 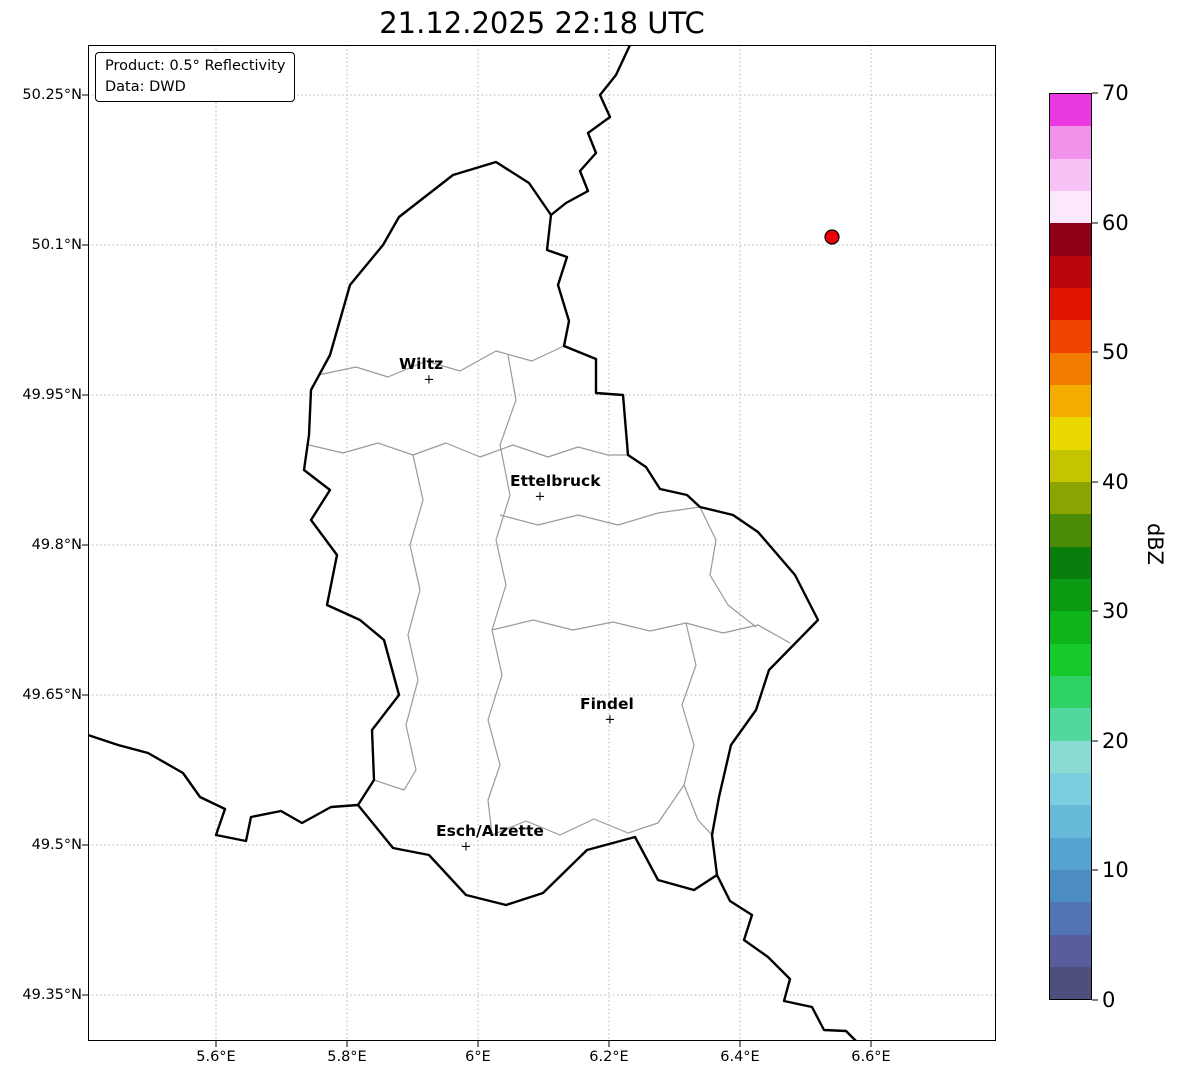 What do you see at coordinates (52, 395) in the screenshot?
I see `y-tick-label: 49.95°N` at bounding box center [52, 395].